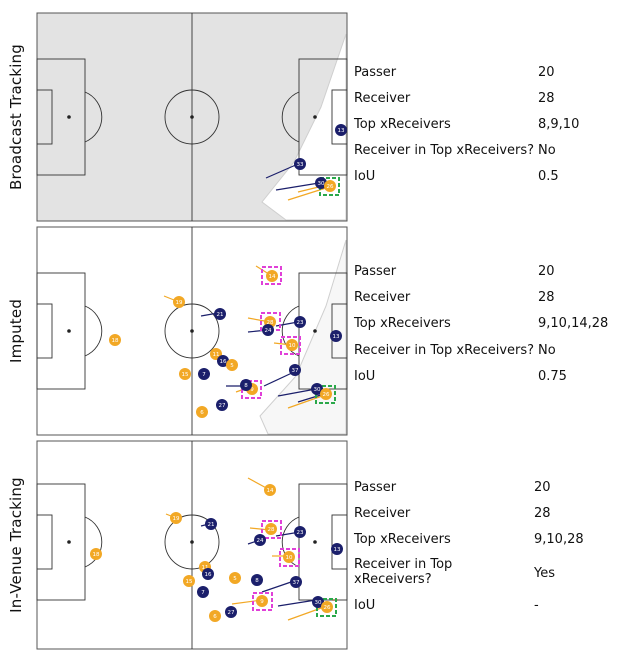 Image resolution: width=633 pixels, height=650 pixels. I want to click on svg-text: 7, so click(203, 593).